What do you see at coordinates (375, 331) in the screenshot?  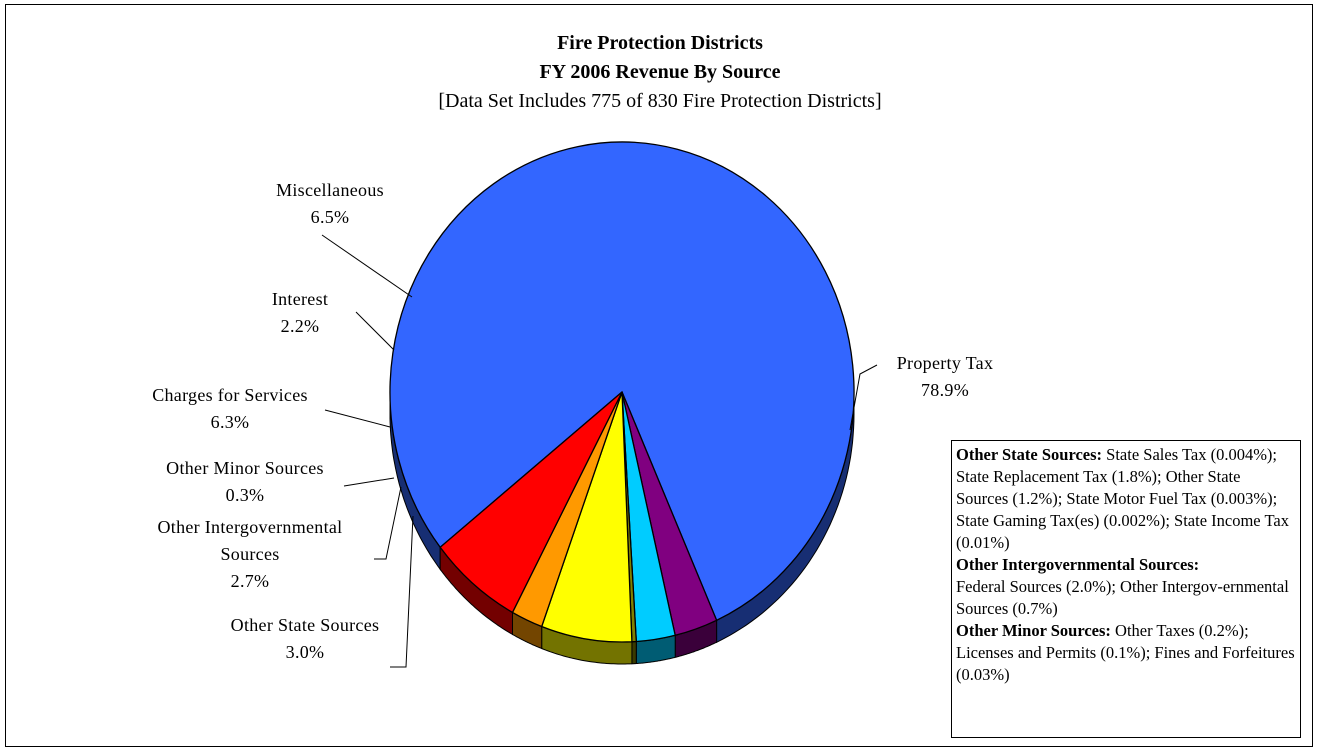 I see `leader-interest` at bounding box center [375, 331].